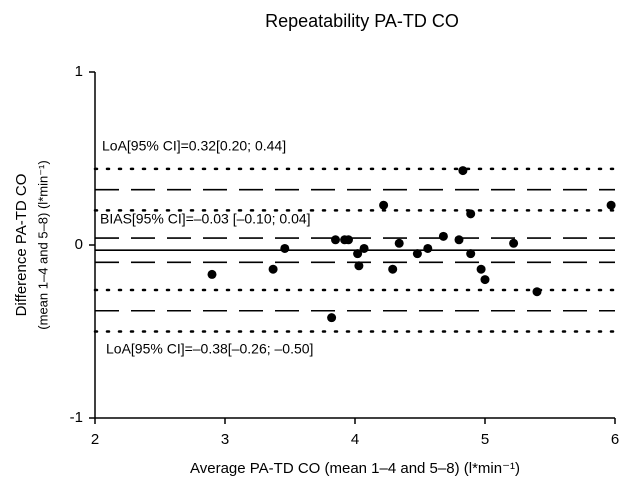 The image size is (621, 483). Describe the element at coordinates (209, 349) in the screenshot. I see `annotation: LoA[95% CI]=–0.38[–0.26; –0.50]` at that location.